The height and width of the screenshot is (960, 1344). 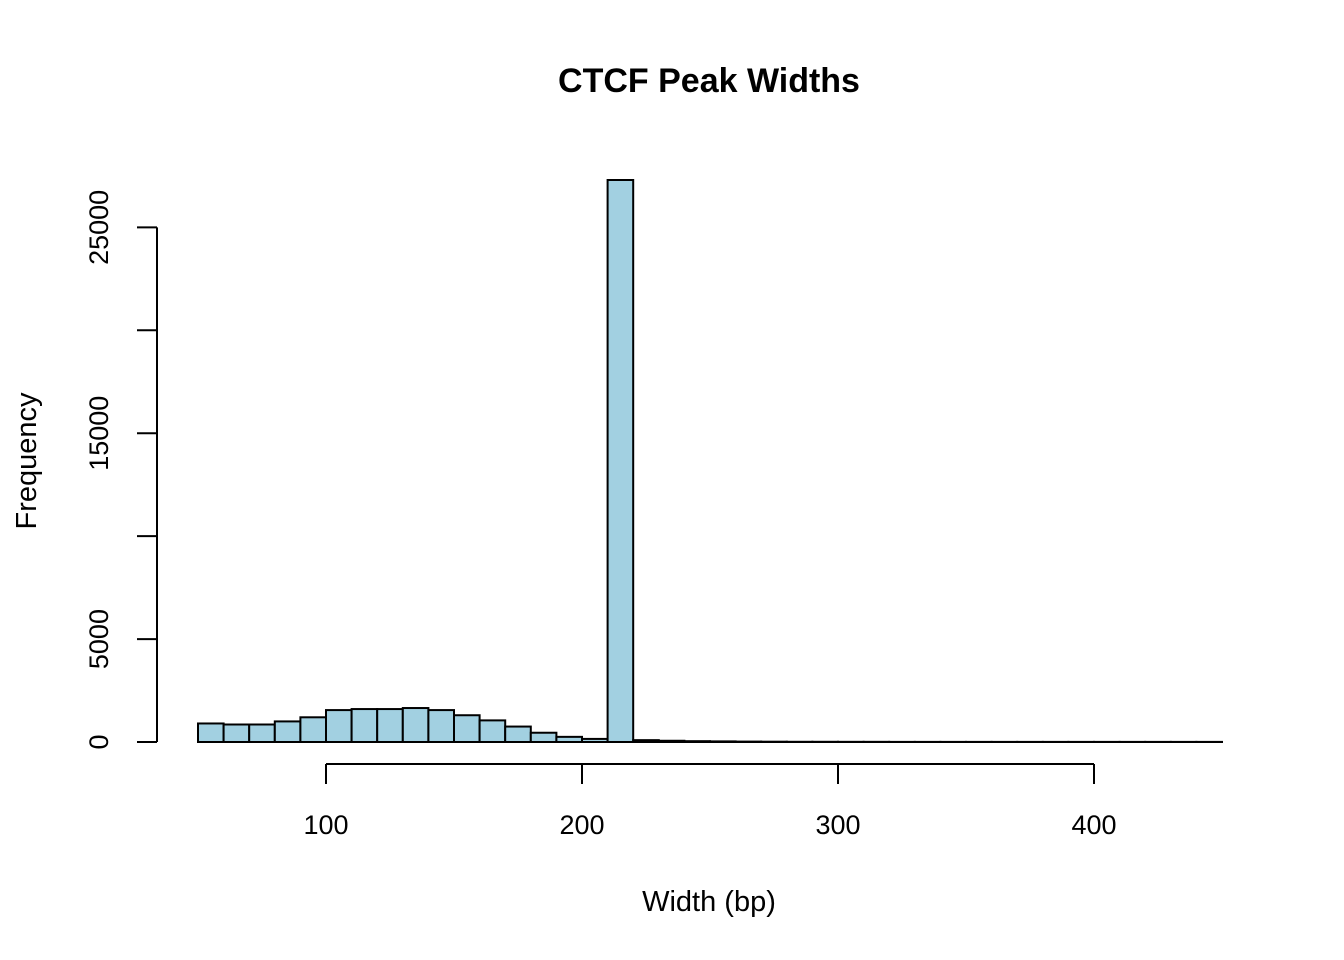 I want to click on x-tick-label: 400, so click(x=1093, y=825).